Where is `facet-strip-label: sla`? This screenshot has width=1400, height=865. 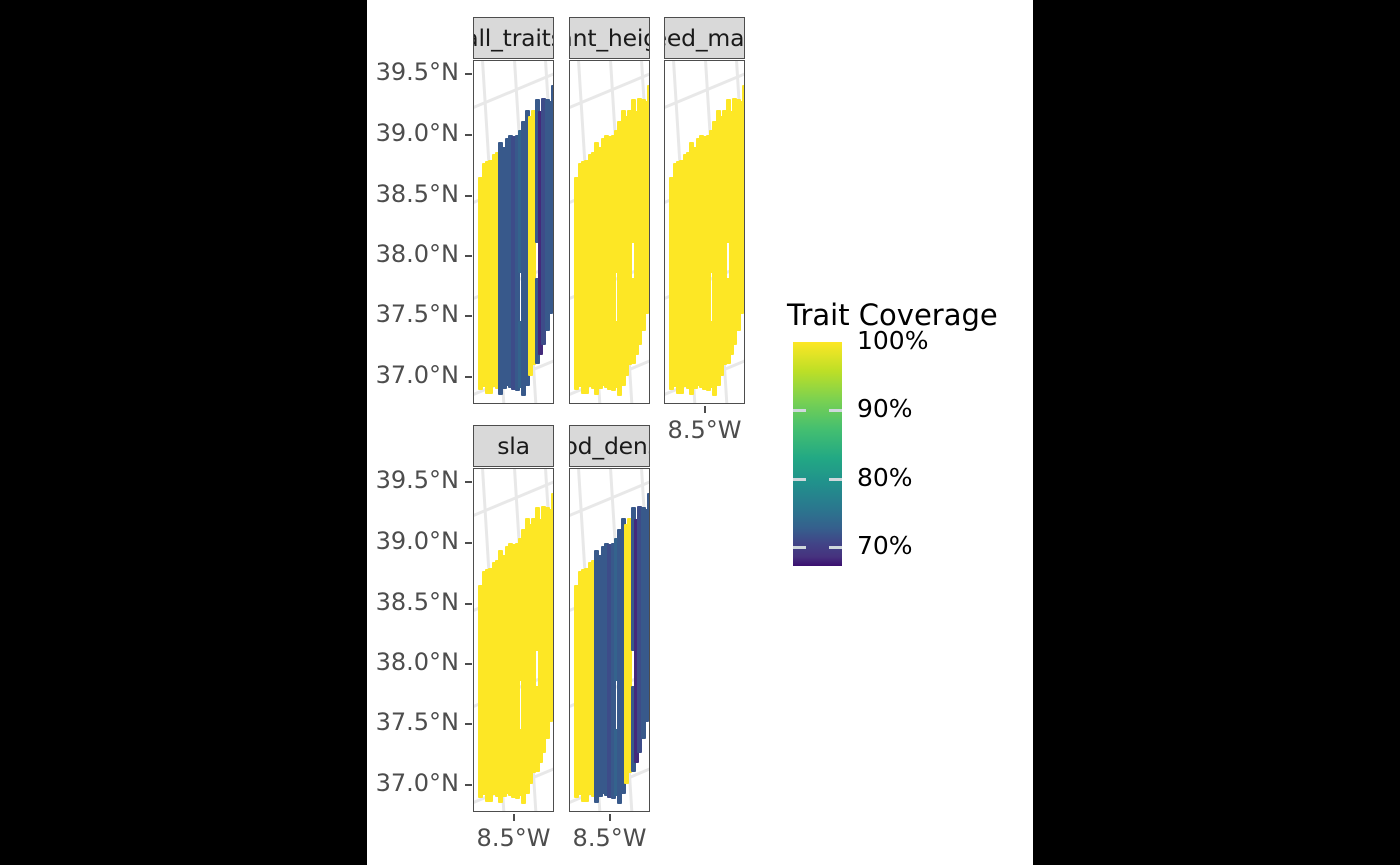 facet-strip-label: sla is located at coordinates (513, 446).